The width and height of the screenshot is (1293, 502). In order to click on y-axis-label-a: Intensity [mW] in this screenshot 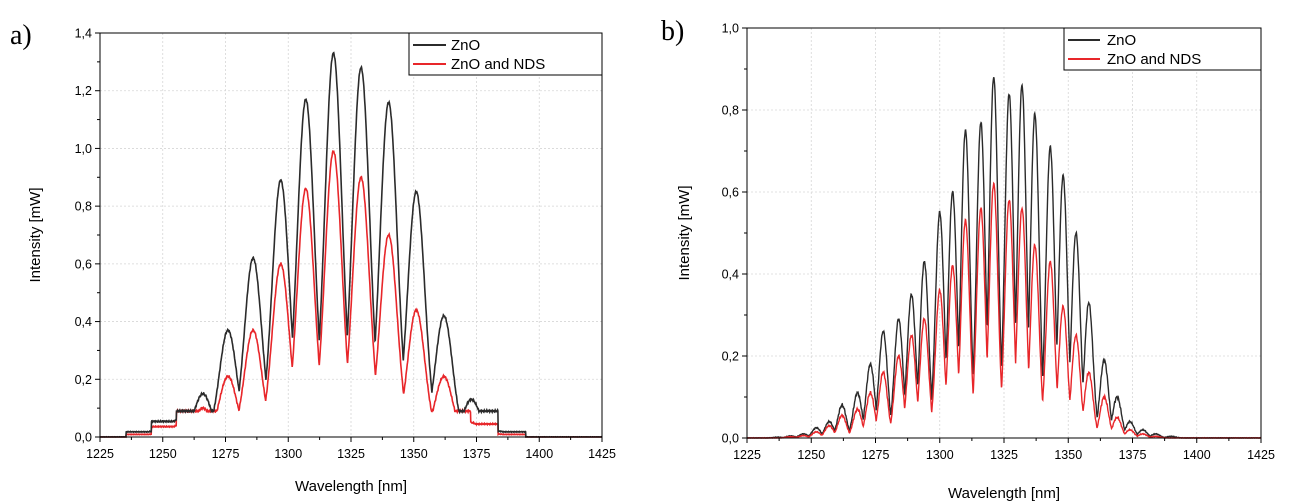, I will do `click(35, 234)`.